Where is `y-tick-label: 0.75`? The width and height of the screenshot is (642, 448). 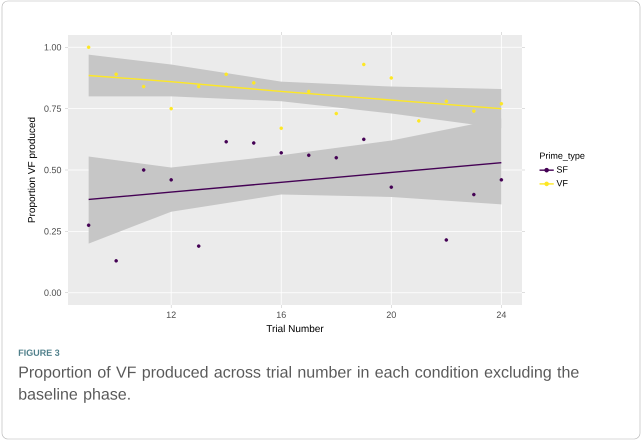
y-tick-label: 0.75 is located at coordinates (53, 108).